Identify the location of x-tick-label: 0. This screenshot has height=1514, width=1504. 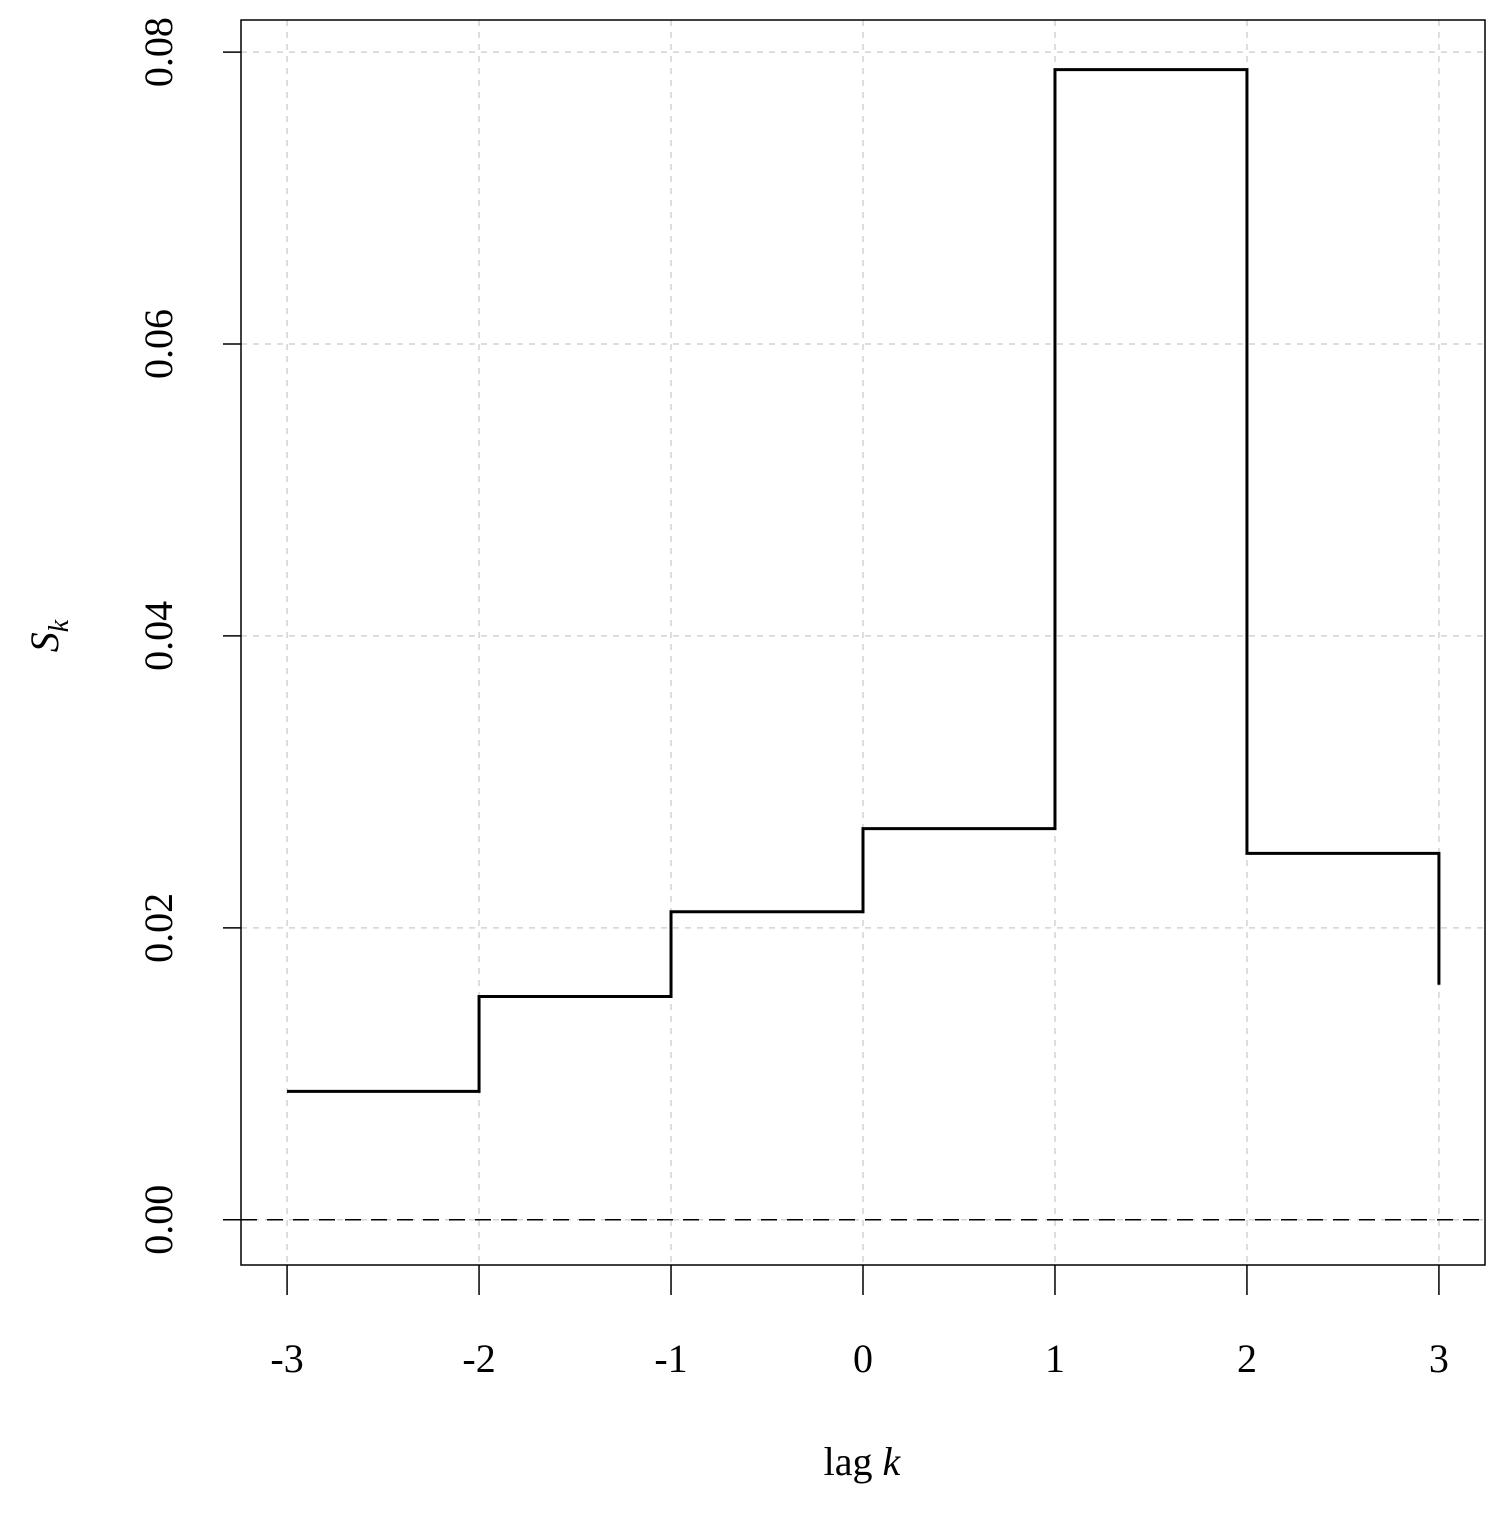
(863, 1358).